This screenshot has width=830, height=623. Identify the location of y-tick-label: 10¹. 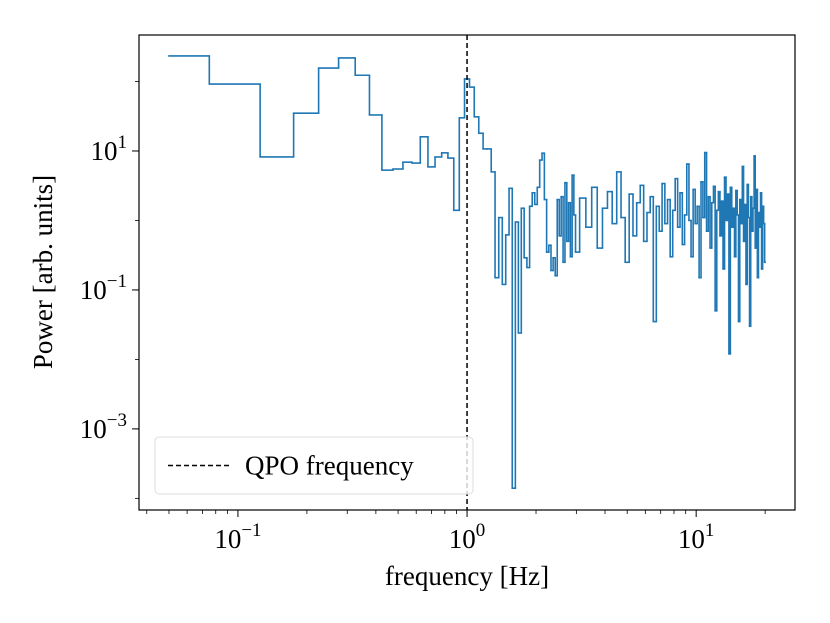
(109, 149).